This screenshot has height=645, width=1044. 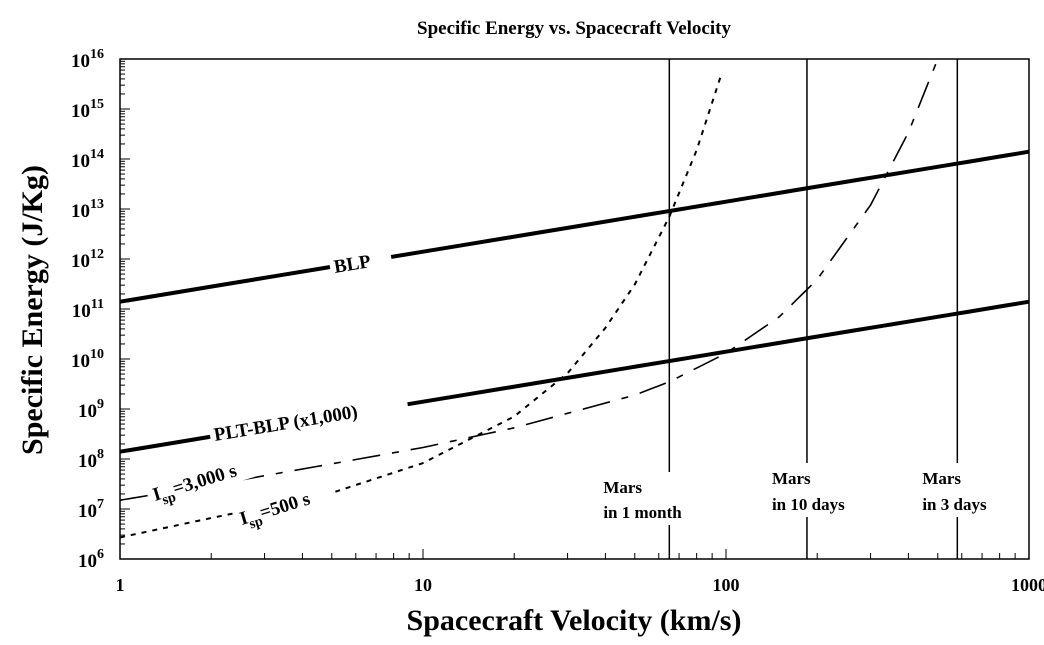 What do you see at coordinates (100, 454) in the screenshot?
I see `tick-exponent: 8` at bounding box center [100, 454].